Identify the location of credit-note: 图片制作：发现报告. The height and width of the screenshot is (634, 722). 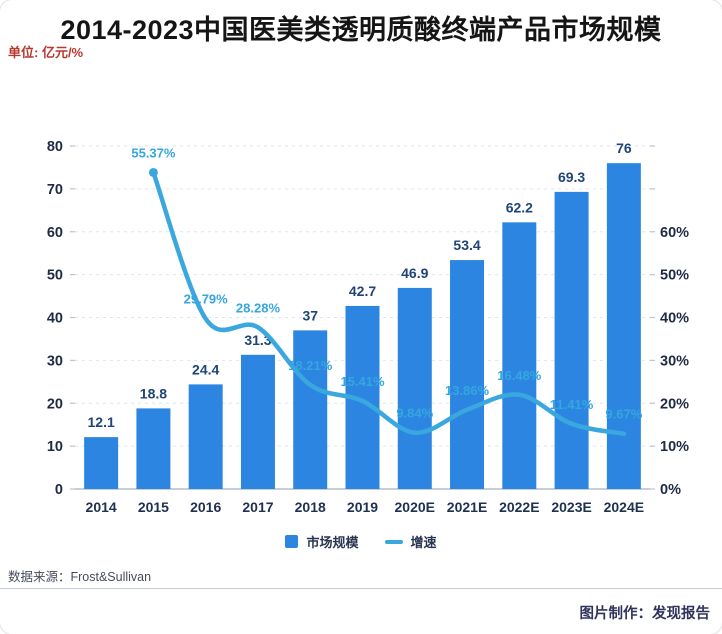
(645, 614).